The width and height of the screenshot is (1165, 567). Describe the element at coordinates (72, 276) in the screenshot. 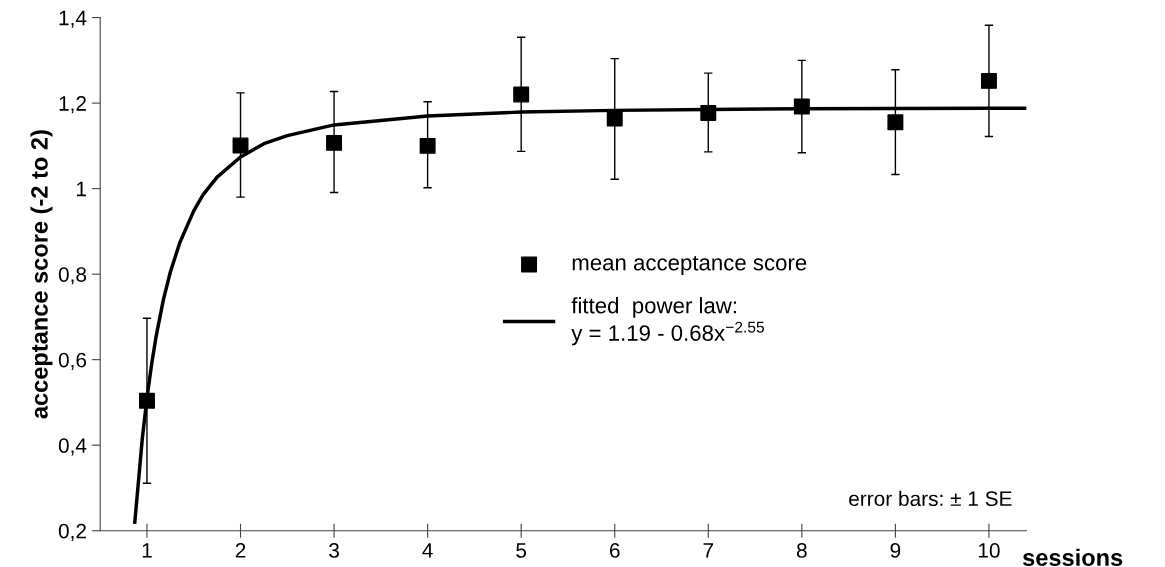

I see `y-tick-label: 0,8` at that location.